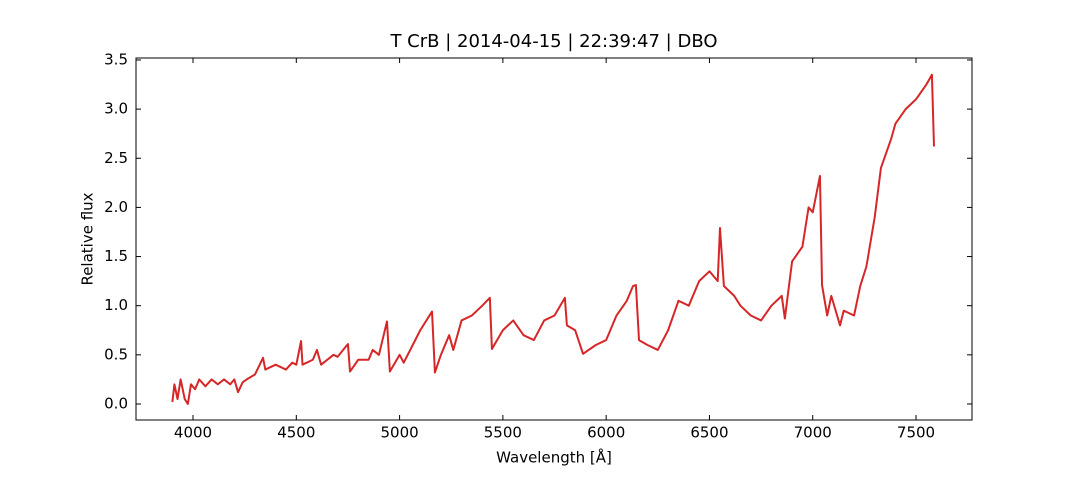 The width and height of the screenshot is (1080, 480). Describe the element at coordinates (116, 403) in the screenshot. I see `y-tick-label: 0.0` at that location.